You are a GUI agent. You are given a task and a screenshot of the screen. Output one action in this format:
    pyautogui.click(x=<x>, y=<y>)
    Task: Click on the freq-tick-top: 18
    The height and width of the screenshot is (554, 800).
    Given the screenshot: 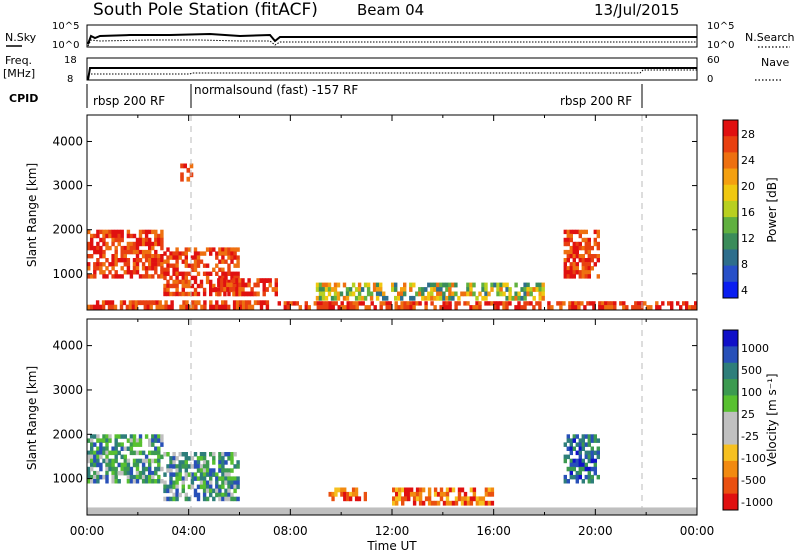 What is the action you would take?
    pyautogui.click(x=70, y=60)
    